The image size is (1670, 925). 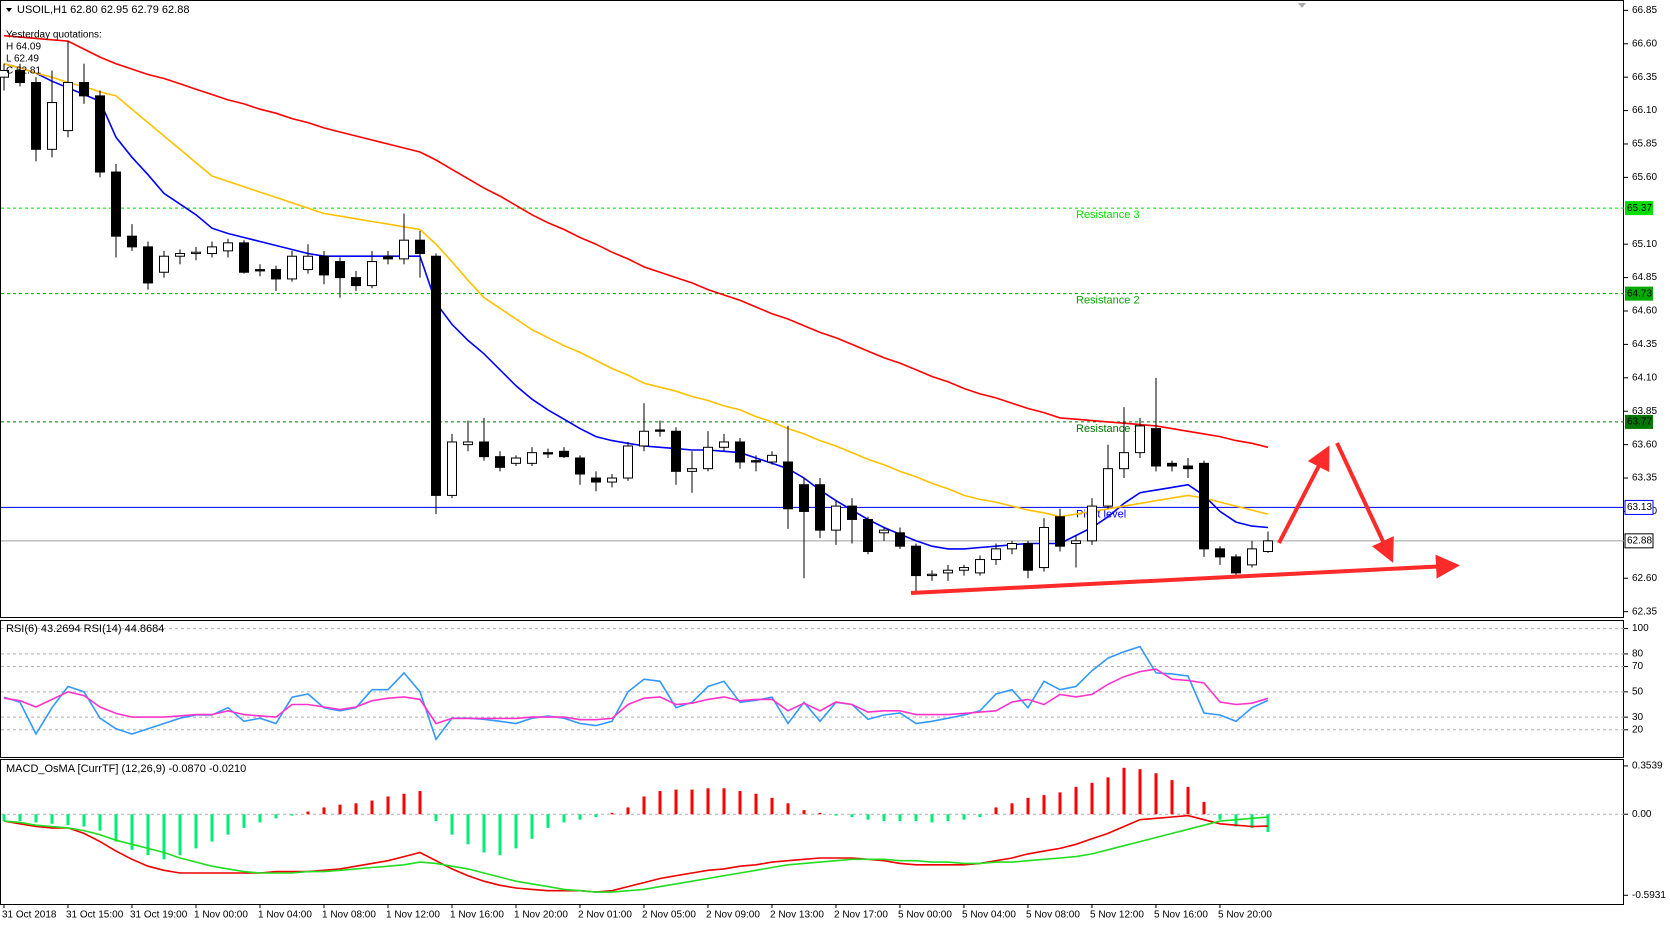 What do you see at coordinates (1644, 110) in the screenshot?
I see `y-tick-label: 66.10` at bounding box center [1644, 110].